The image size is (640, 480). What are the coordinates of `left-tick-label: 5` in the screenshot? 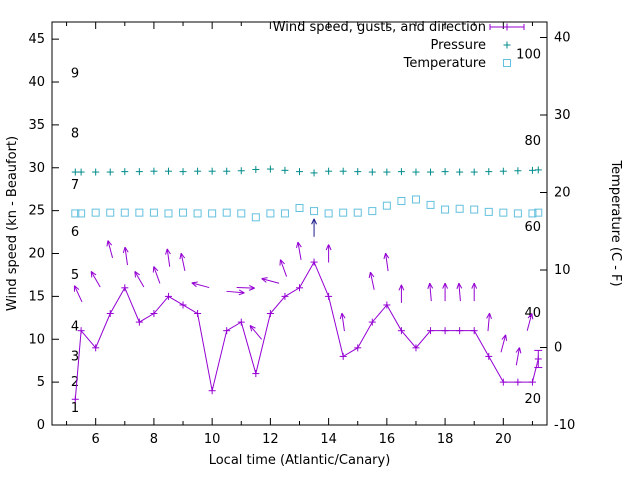 It's located at (41, 382).